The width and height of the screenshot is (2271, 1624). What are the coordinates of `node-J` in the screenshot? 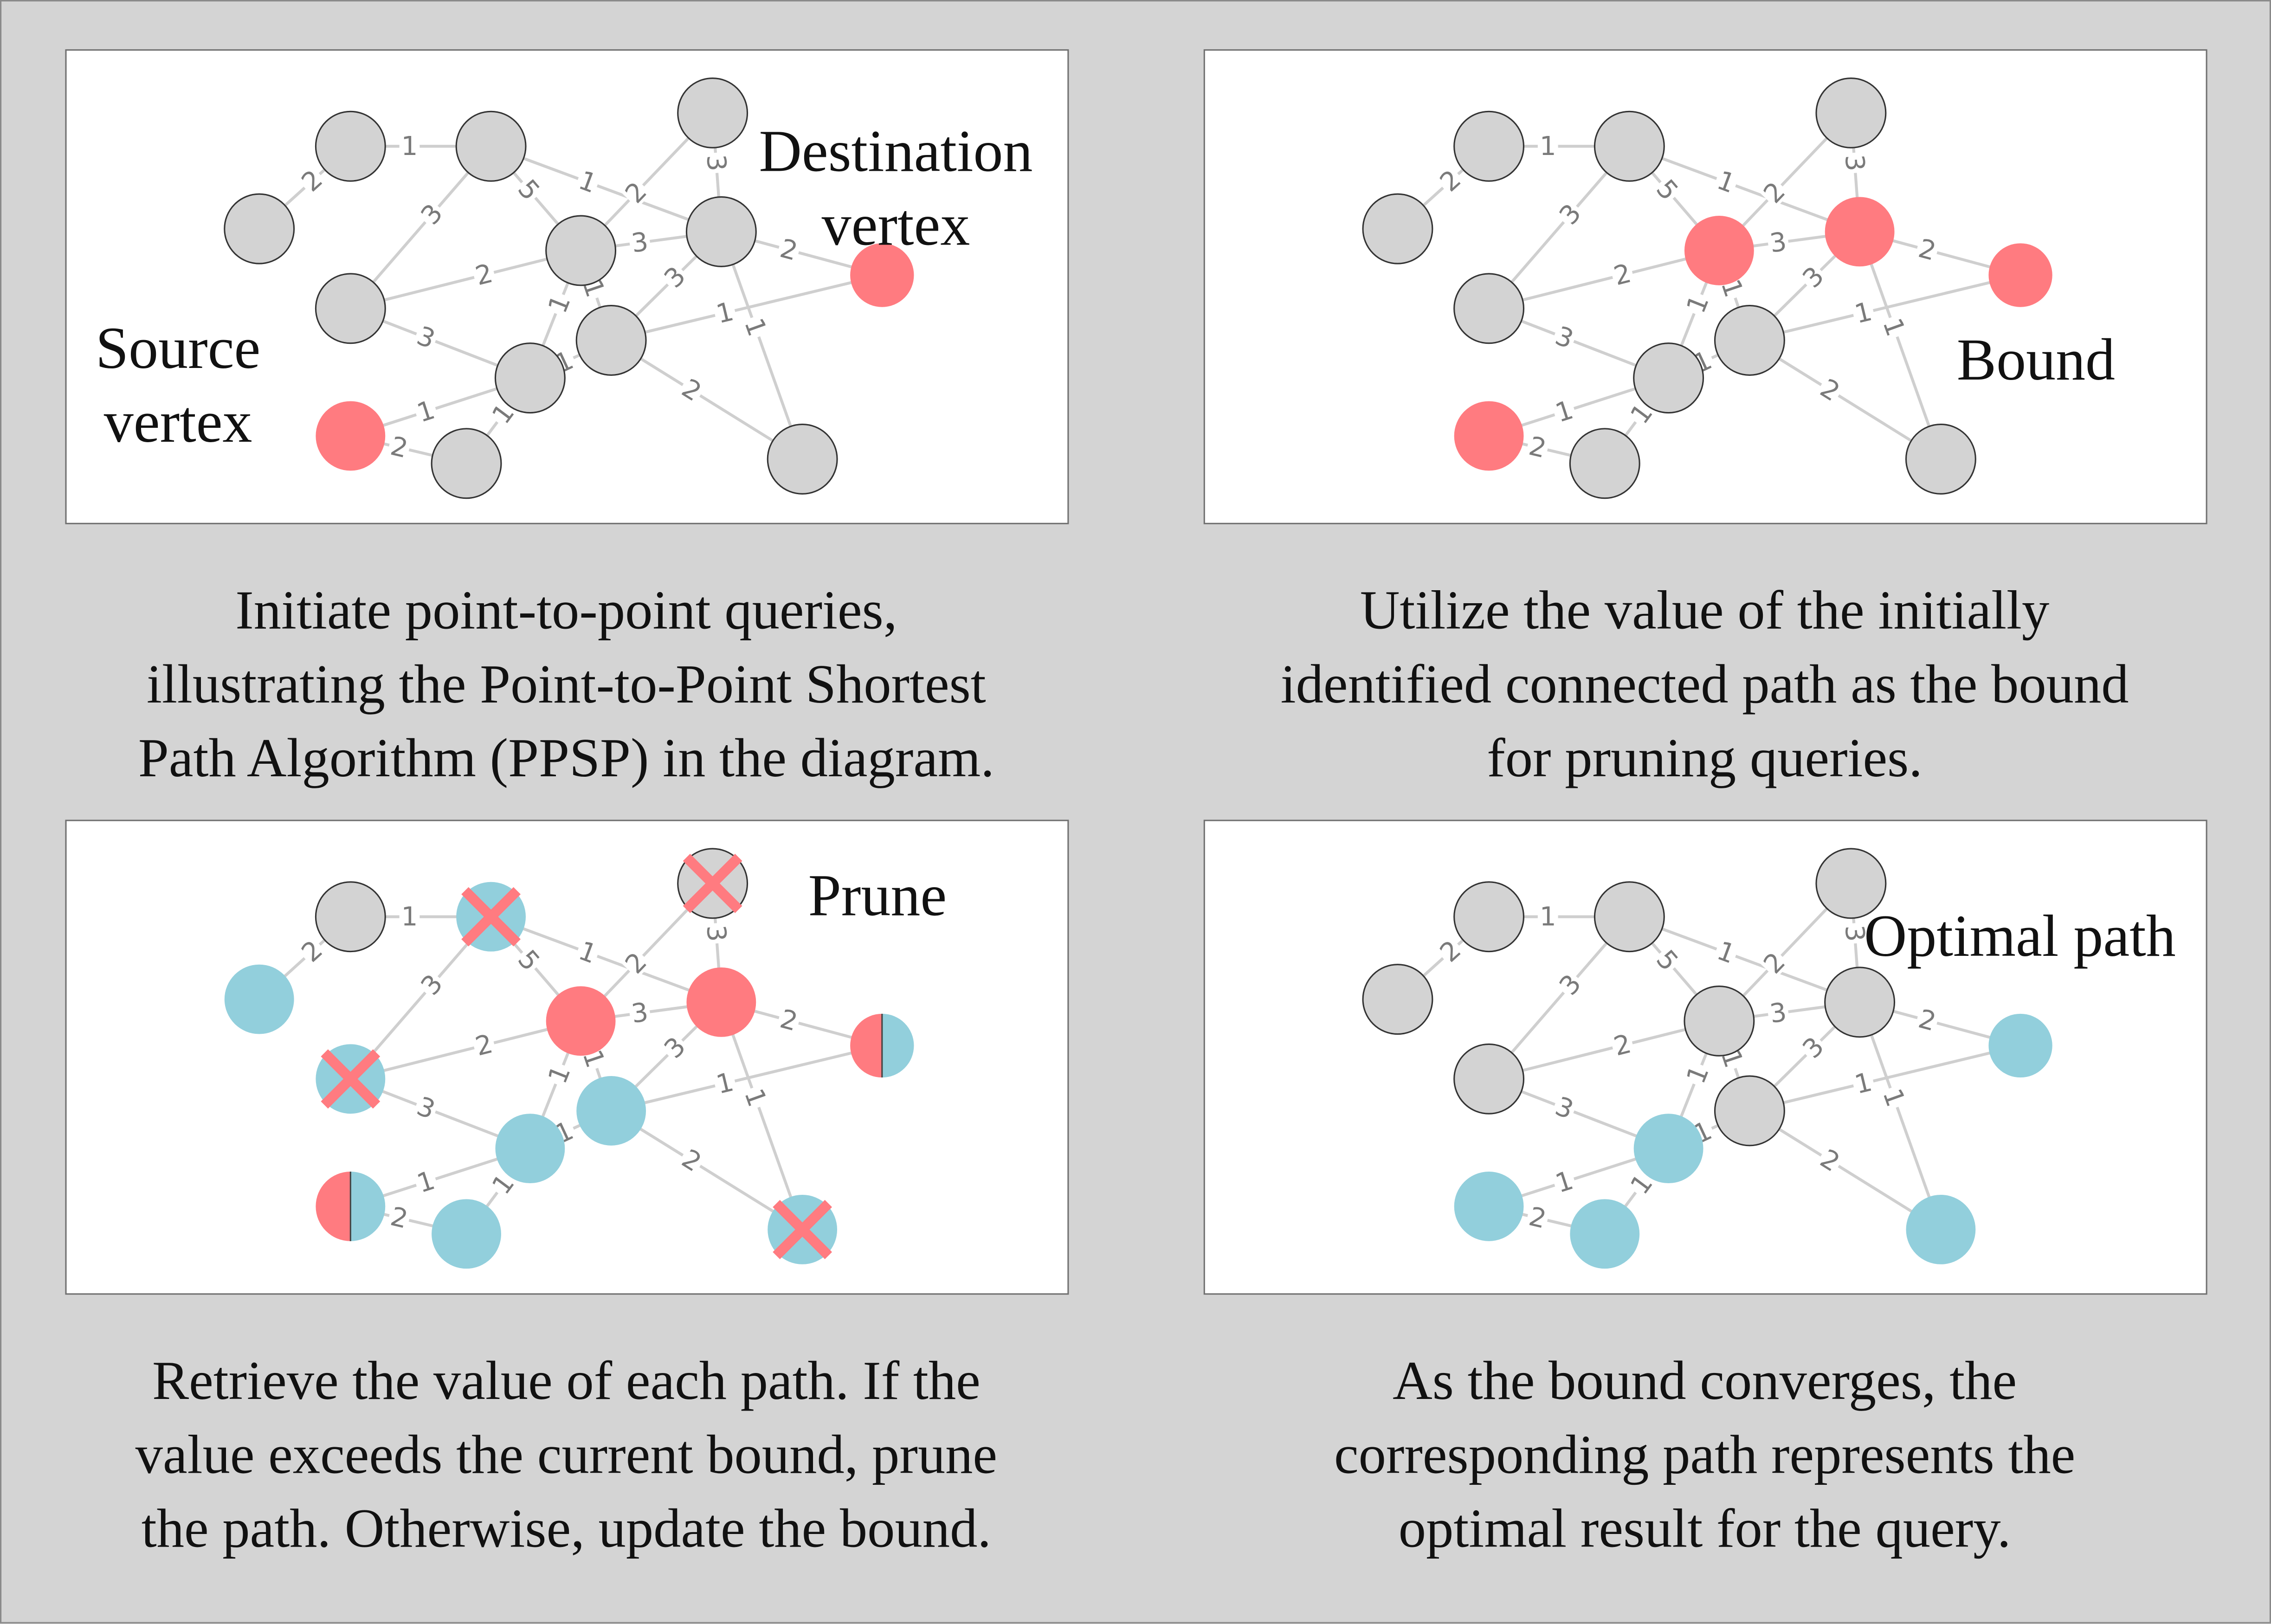 It's located at (882, 275).